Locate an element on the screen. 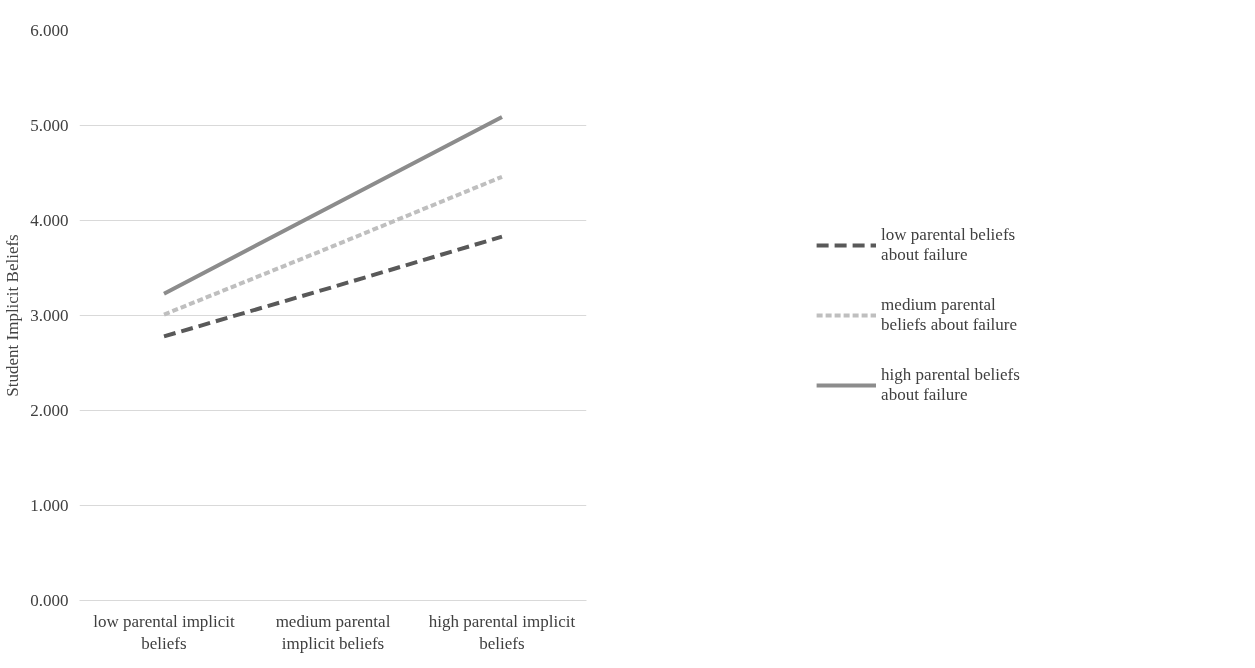 The height and width of the screenshot is (668, 1255). x-tick-label: low parental implicit beliefs is located at coordinates (164, 632).